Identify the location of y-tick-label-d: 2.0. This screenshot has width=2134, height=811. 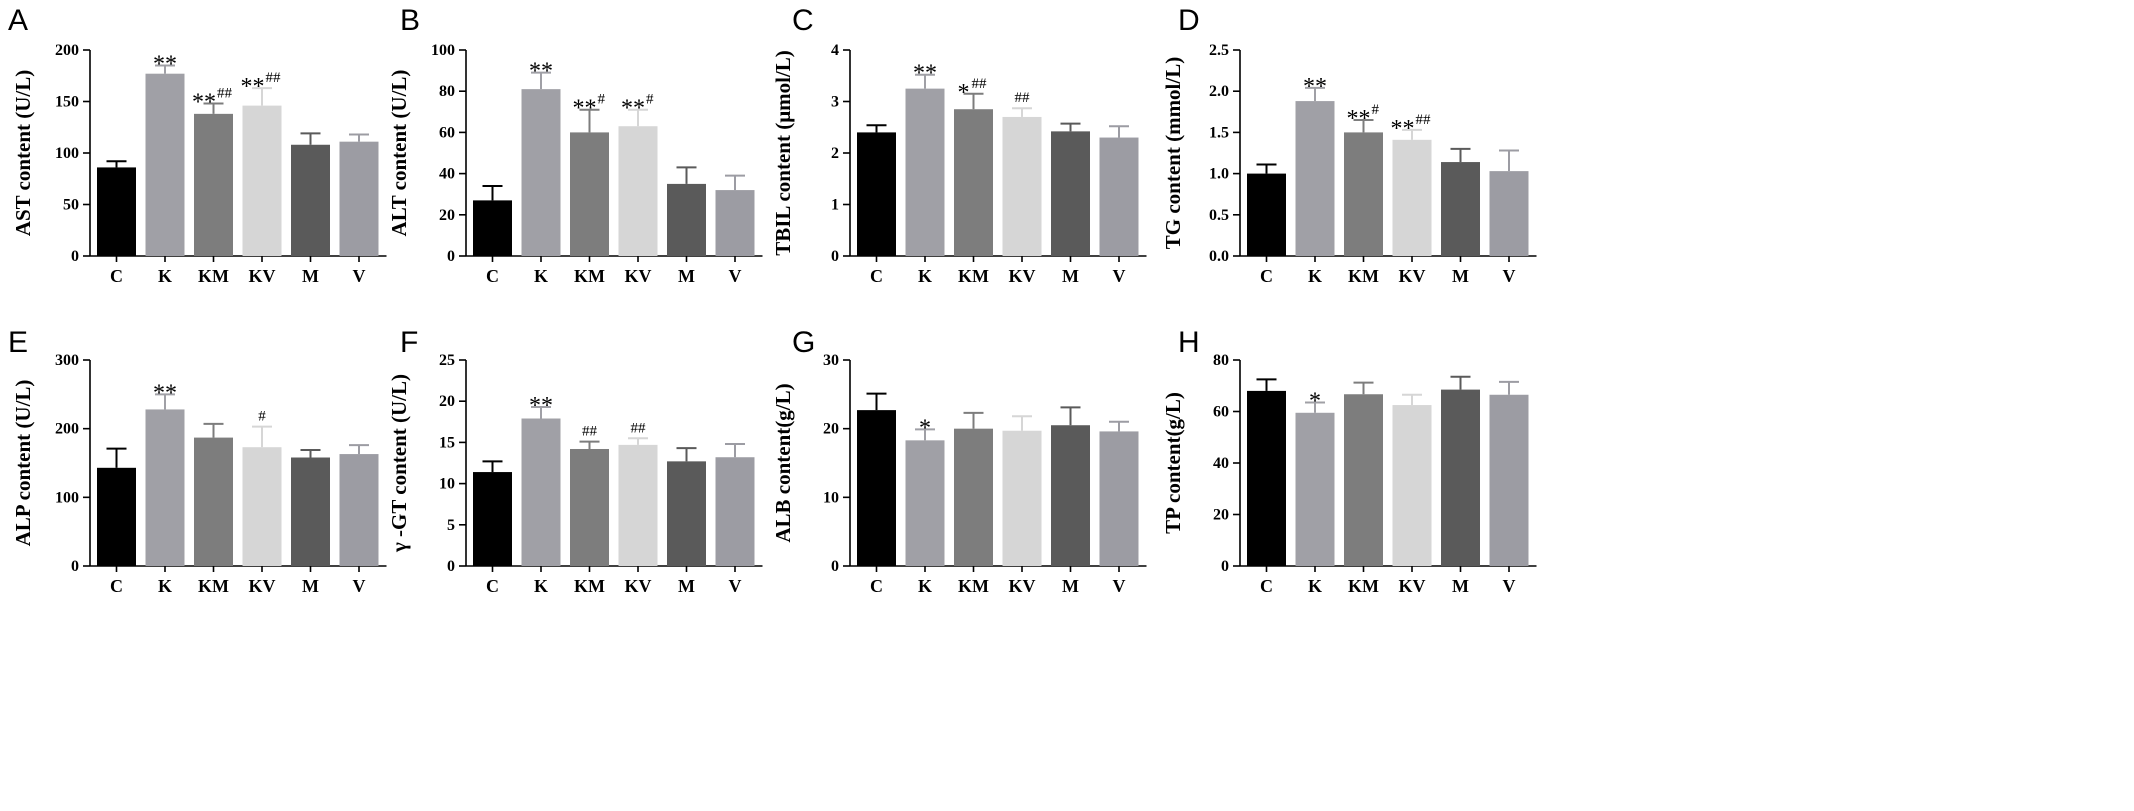
(1219, 91).